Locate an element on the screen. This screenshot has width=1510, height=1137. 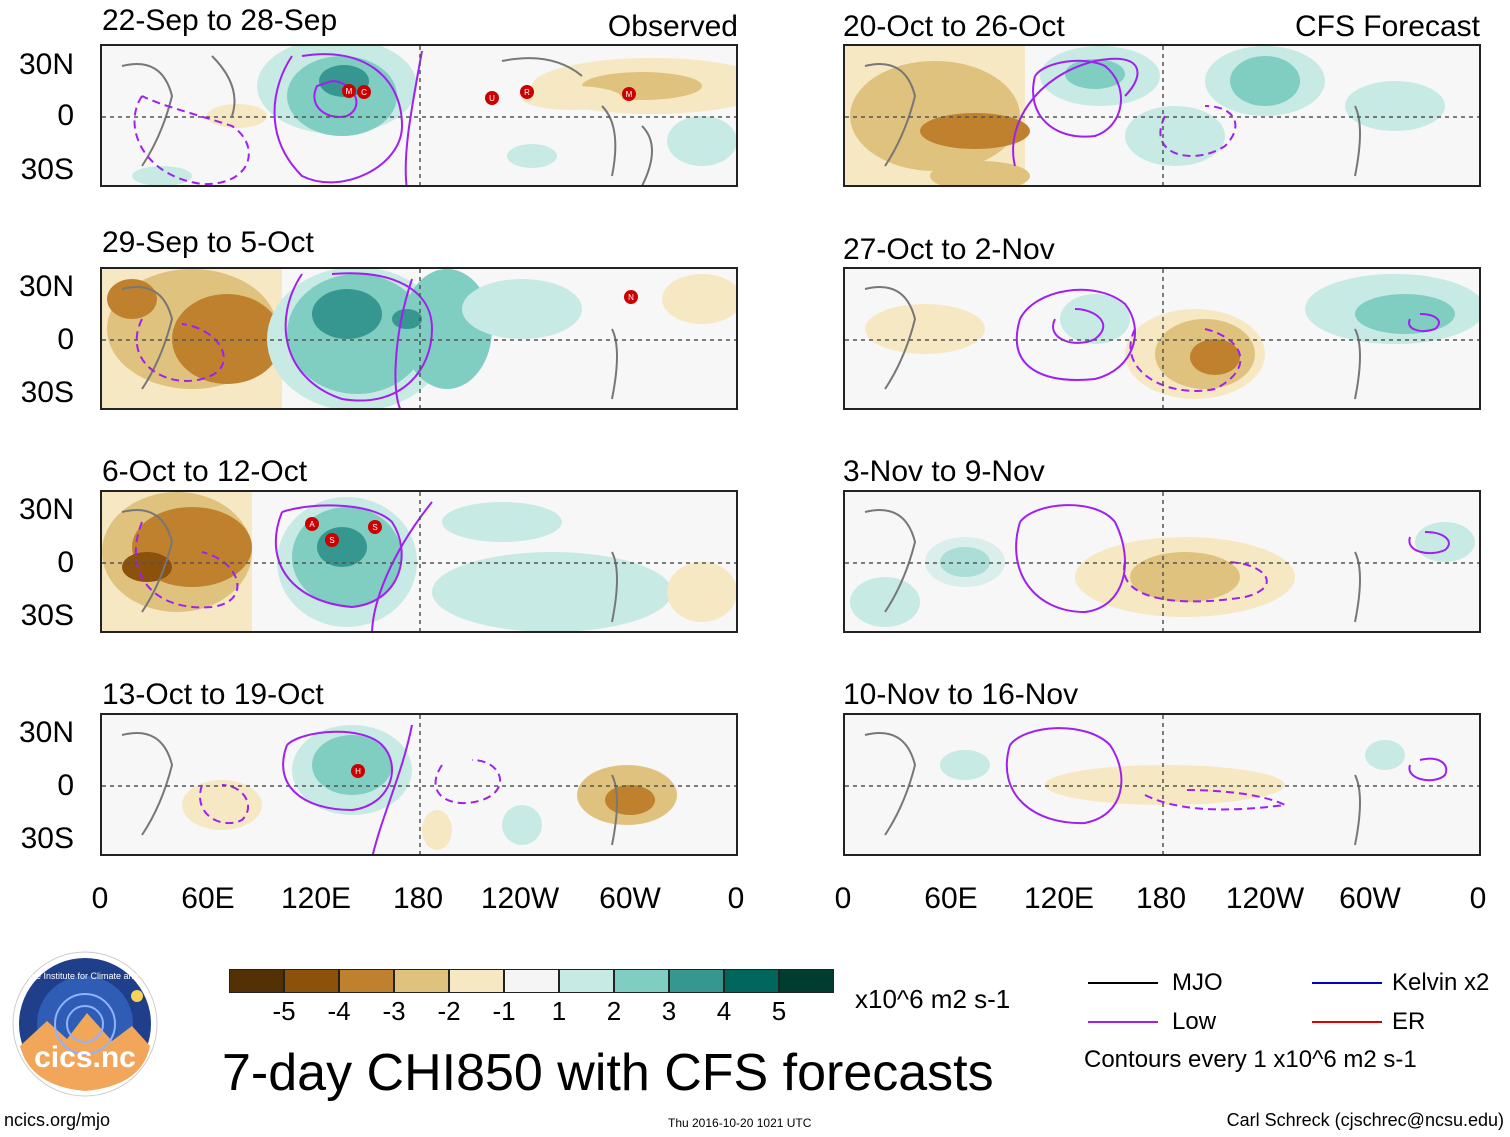
storm-marker-label: A is located at coordinates (312, 524).